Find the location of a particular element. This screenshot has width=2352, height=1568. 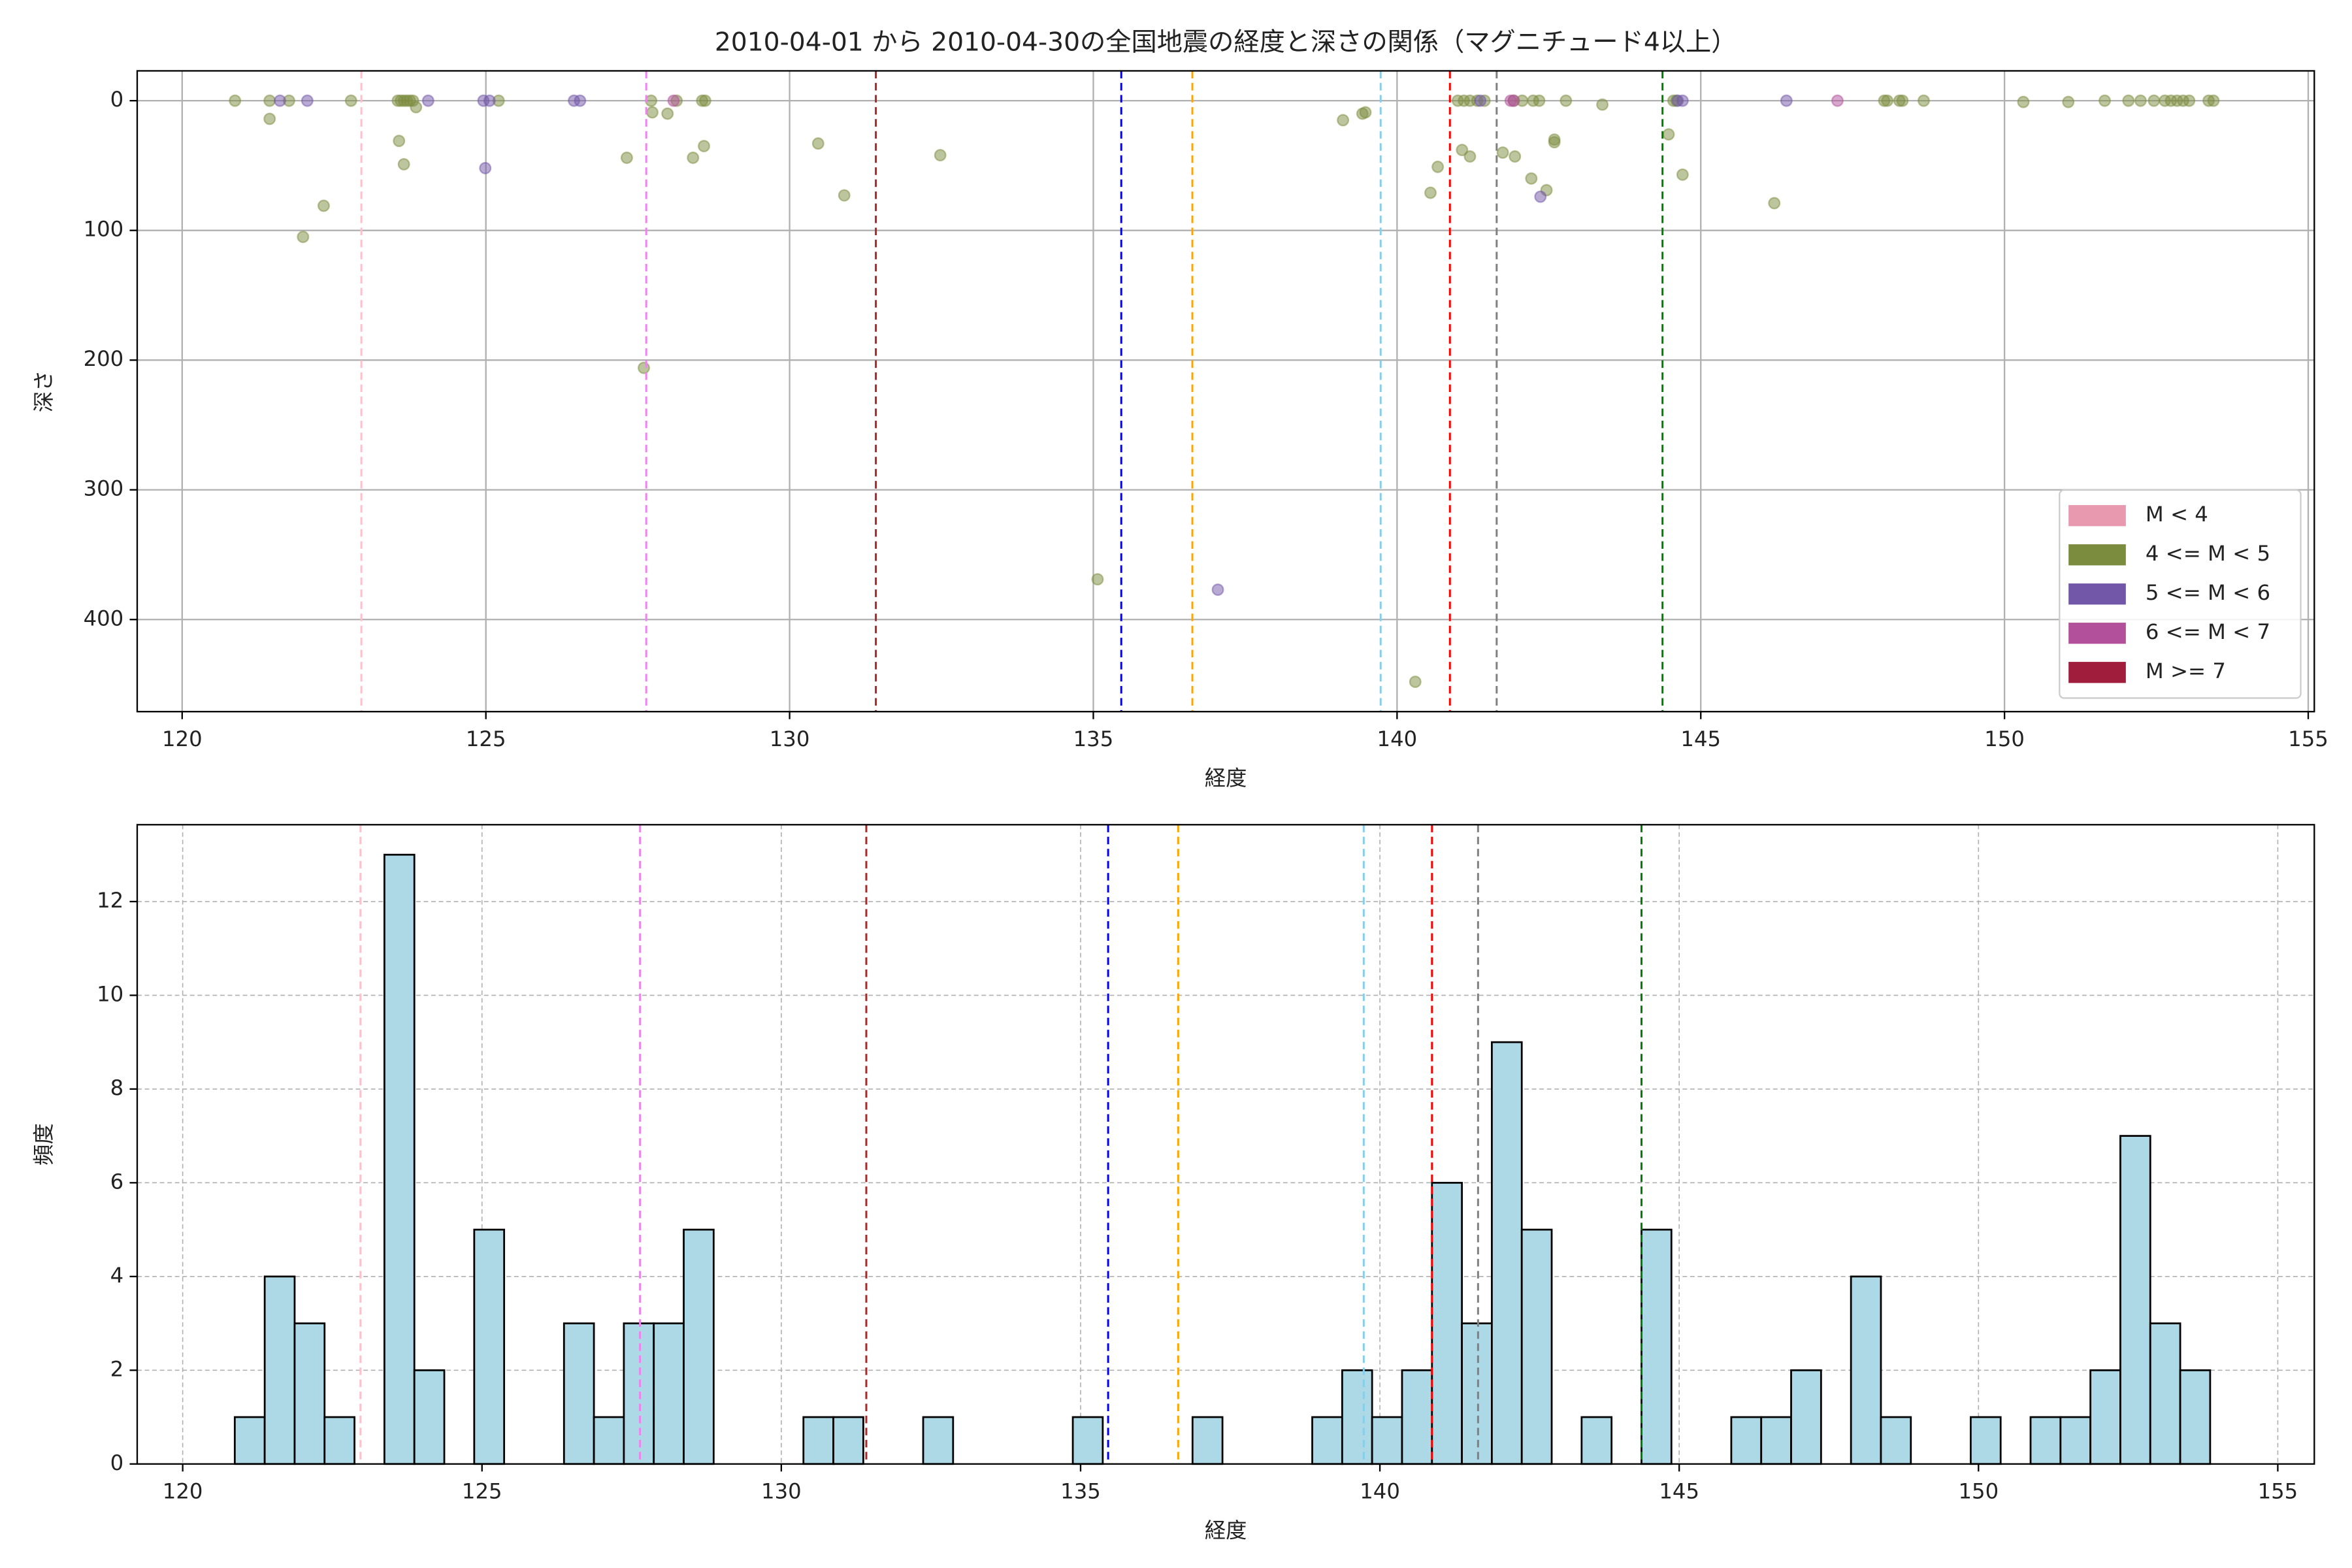

y-axis-label: 深さ is located at coordinates (43, 391).